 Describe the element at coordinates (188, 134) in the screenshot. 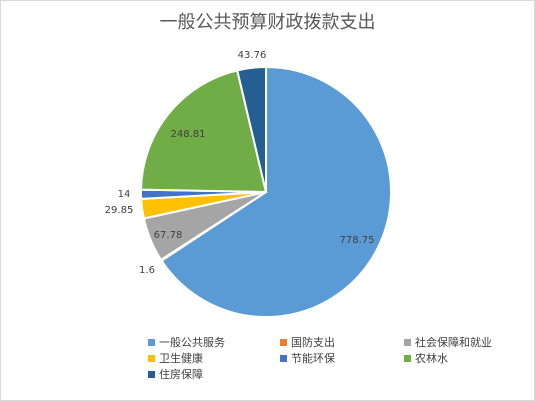

I see `data-label: 248.81` at that location.